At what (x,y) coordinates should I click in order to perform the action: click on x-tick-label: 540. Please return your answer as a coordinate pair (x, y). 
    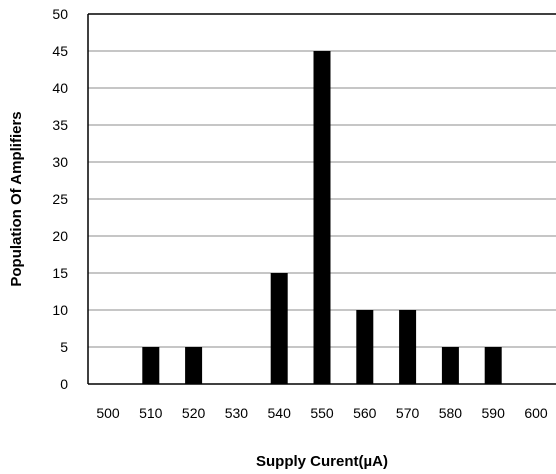
    Looking at the image, I should click on (280, 413).